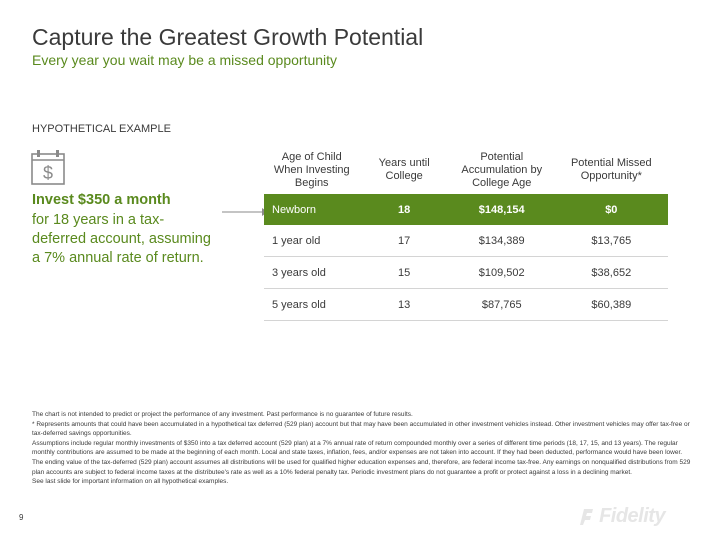 The width and height of the screenshot is (720, 540). Describe the element at coordinates (501, 209) in the screenshot. I see `table-cell: $148,154` at that location.